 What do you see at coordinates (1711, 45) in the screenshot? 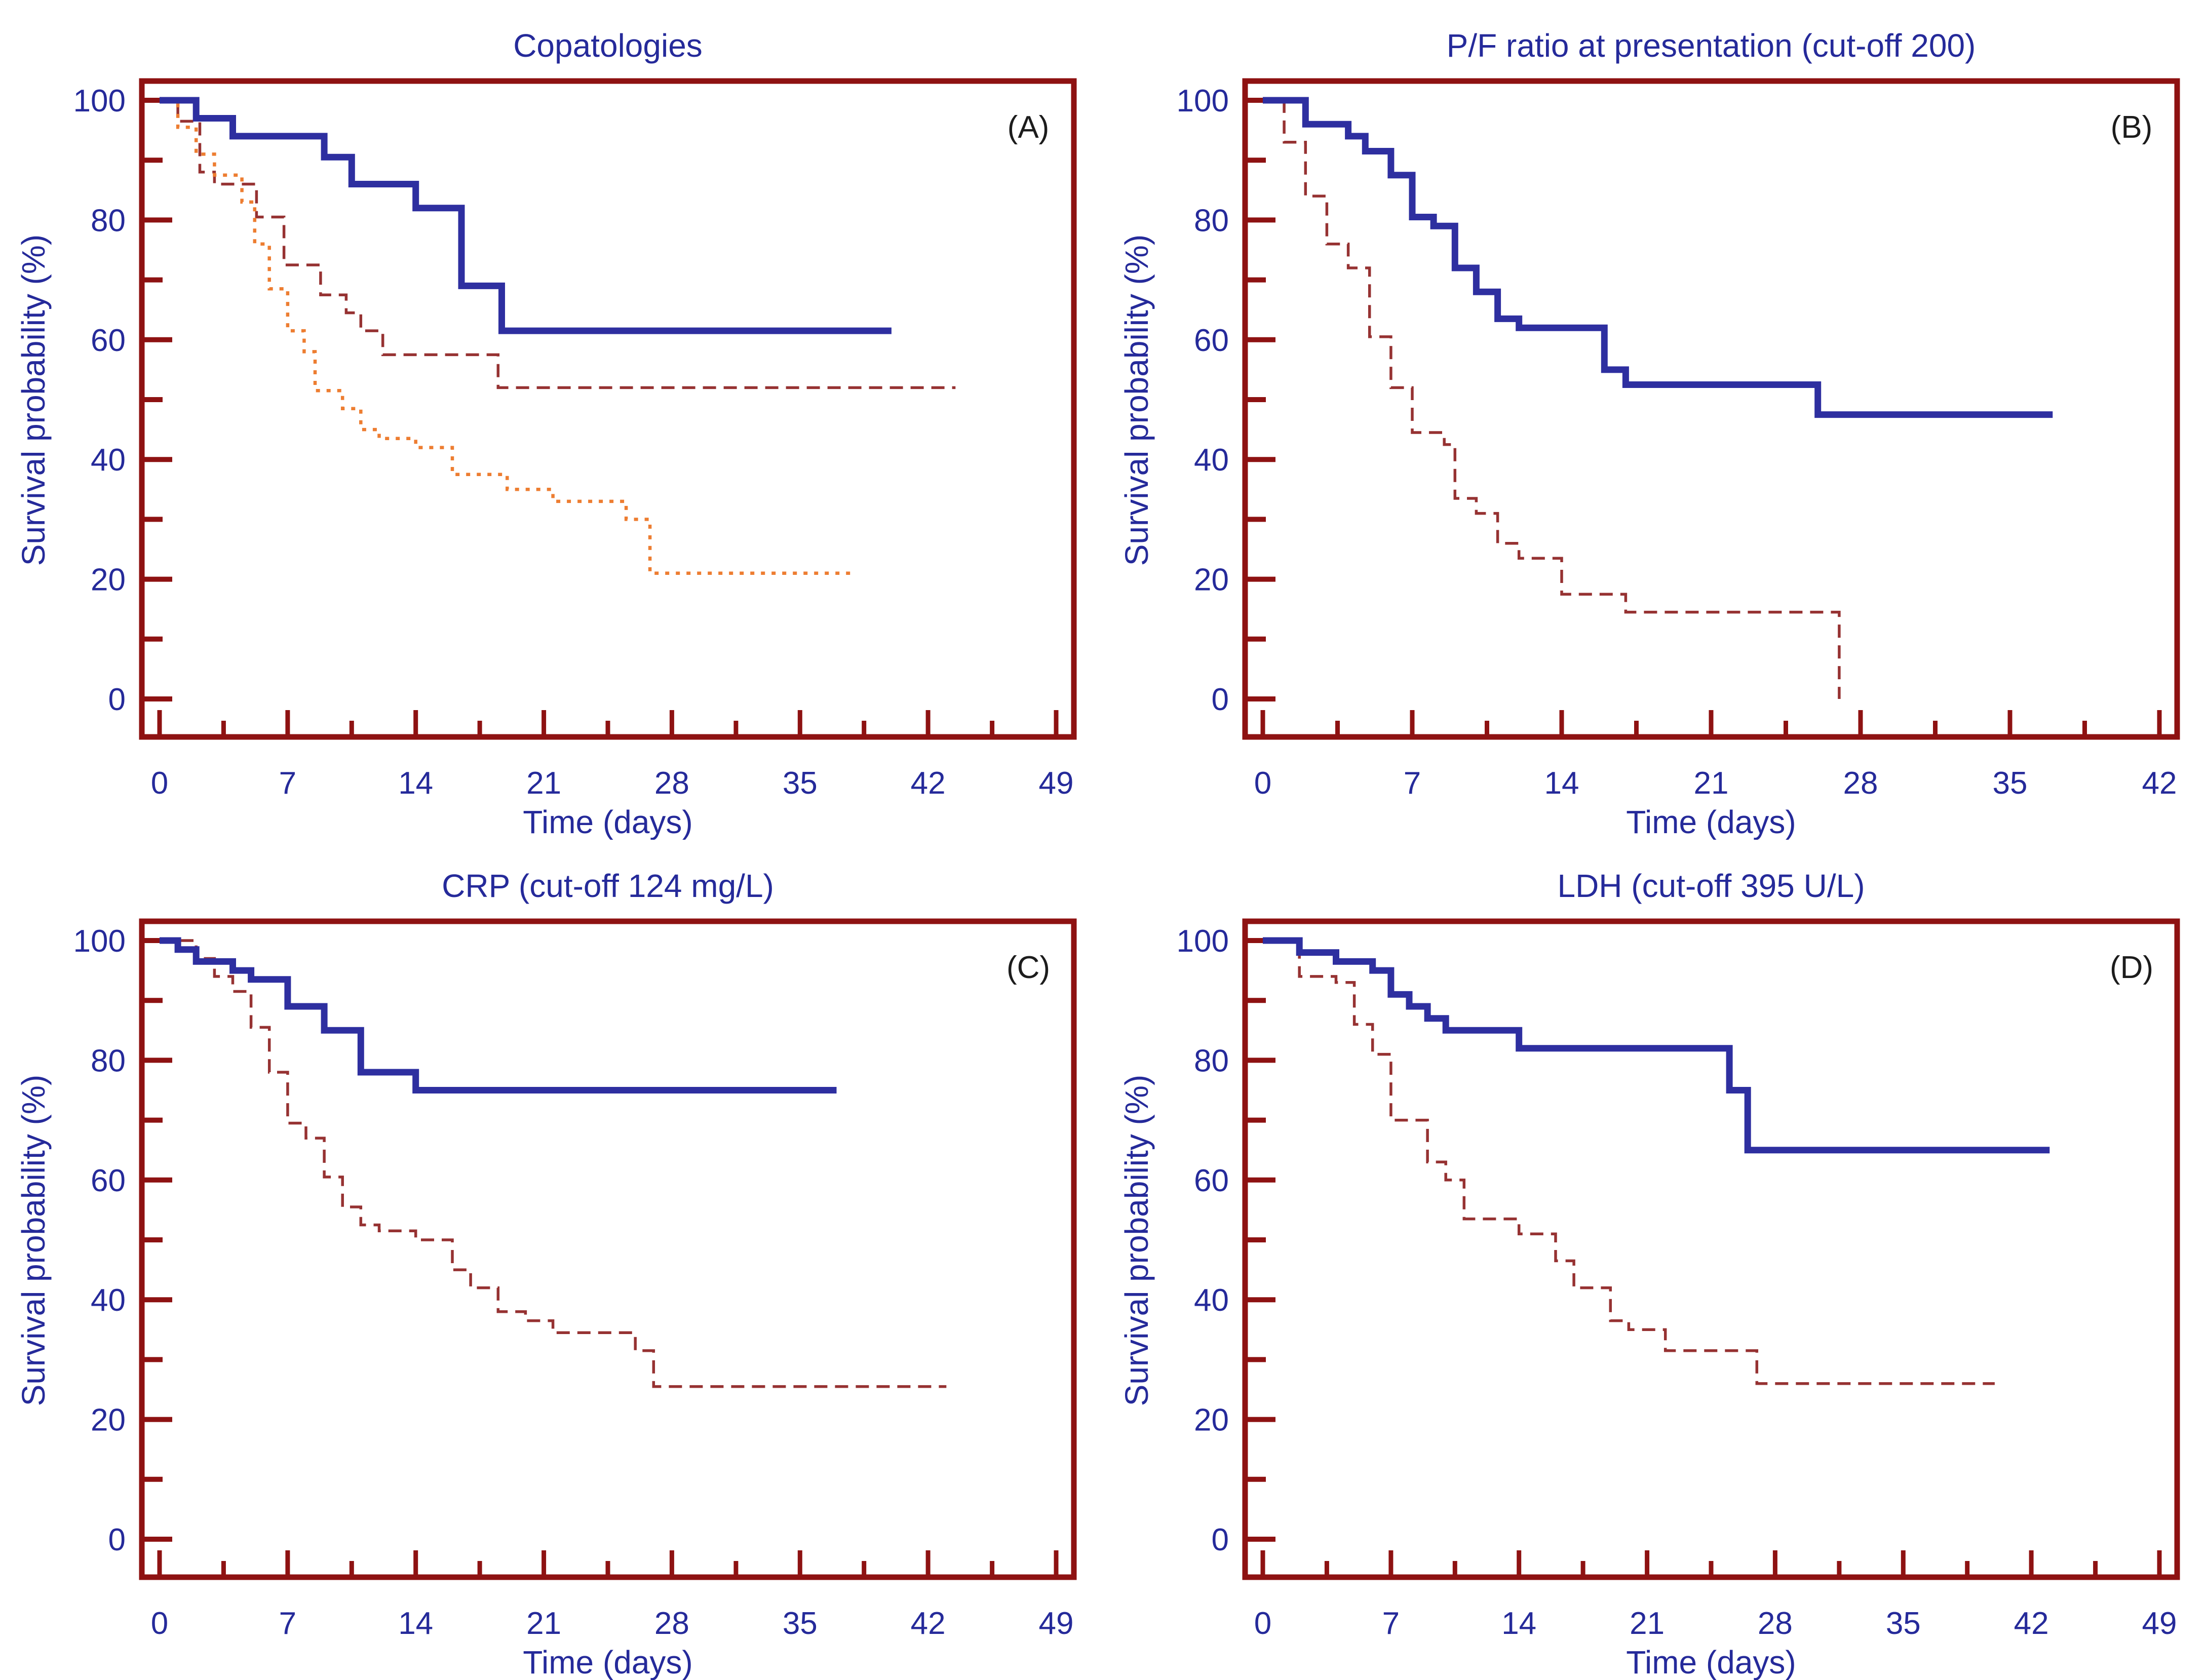
I see `panel-title: P/F ratio at presentation (cut-off 200)` at bounding box center [1711, 45].